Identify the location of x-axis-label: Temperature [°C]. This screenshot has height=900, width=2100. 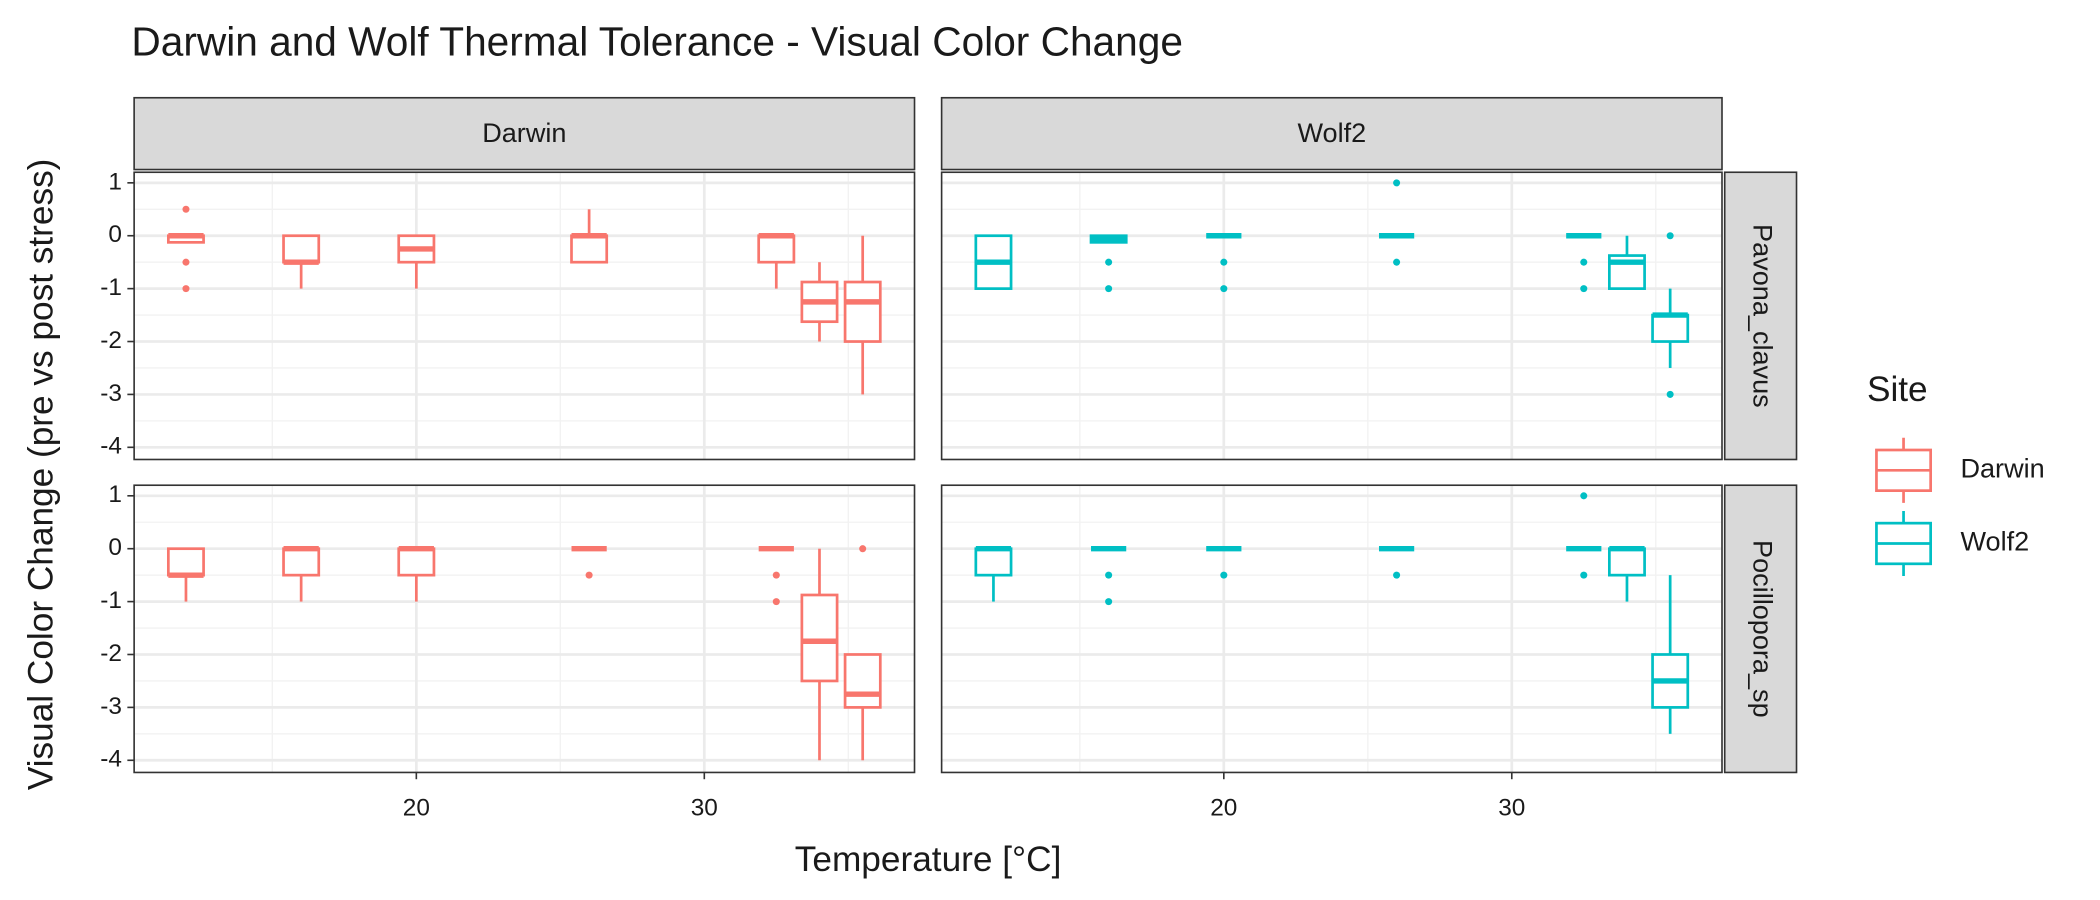
(928, 859).